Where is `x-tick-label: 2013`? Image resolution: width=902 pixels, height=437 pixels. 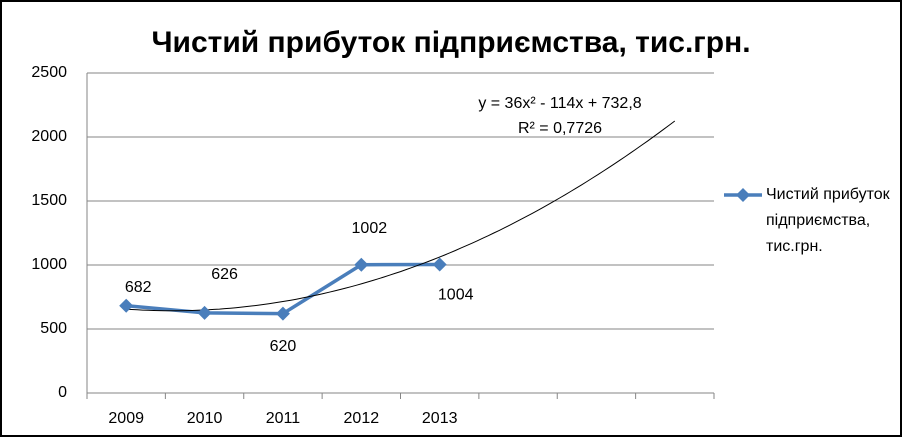
x-tick-label: 2013 is located at coordinates (440, 418).